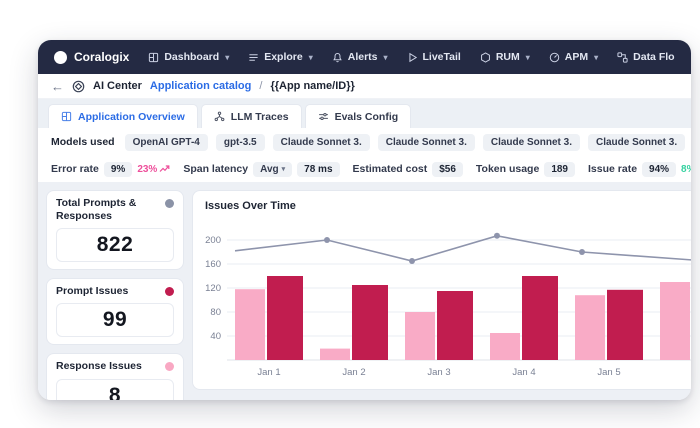 This screenshot has width=700, height=428. What do you see at coordinates (115, 389) in the screenshot?
I see `stat-card-value: 8` at bounding box center [115, 389].